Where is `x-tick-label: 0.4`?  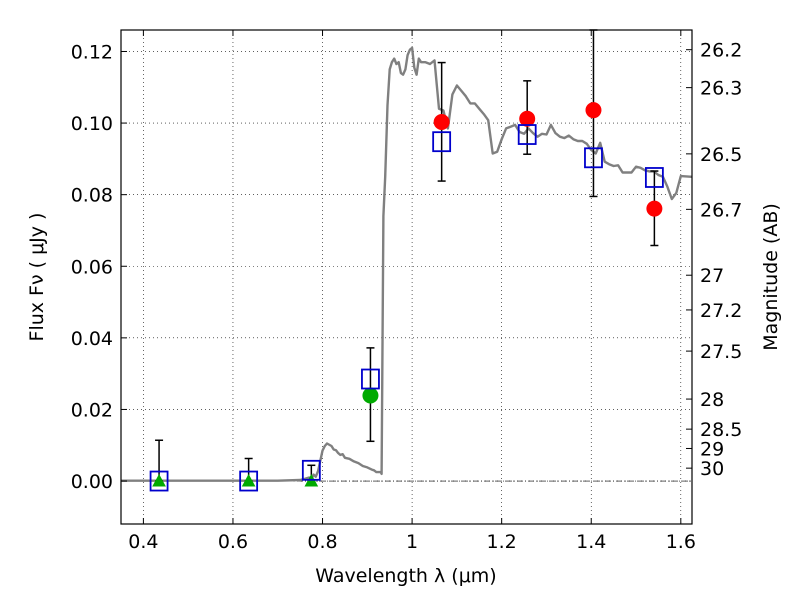
x-tick-label: 0.4 is located at coordinates (143, 542).